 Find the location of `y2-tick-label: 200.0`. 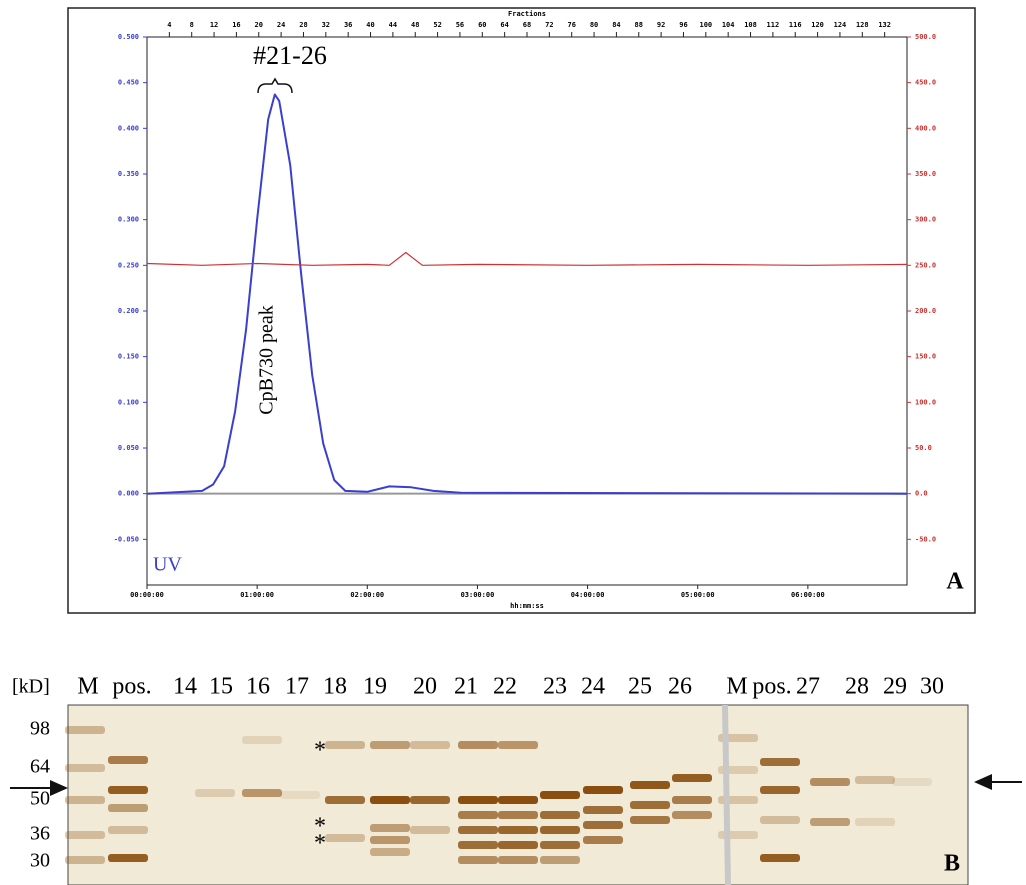

y2-tick-label: 200.0 is located at coordinates (925, 311).